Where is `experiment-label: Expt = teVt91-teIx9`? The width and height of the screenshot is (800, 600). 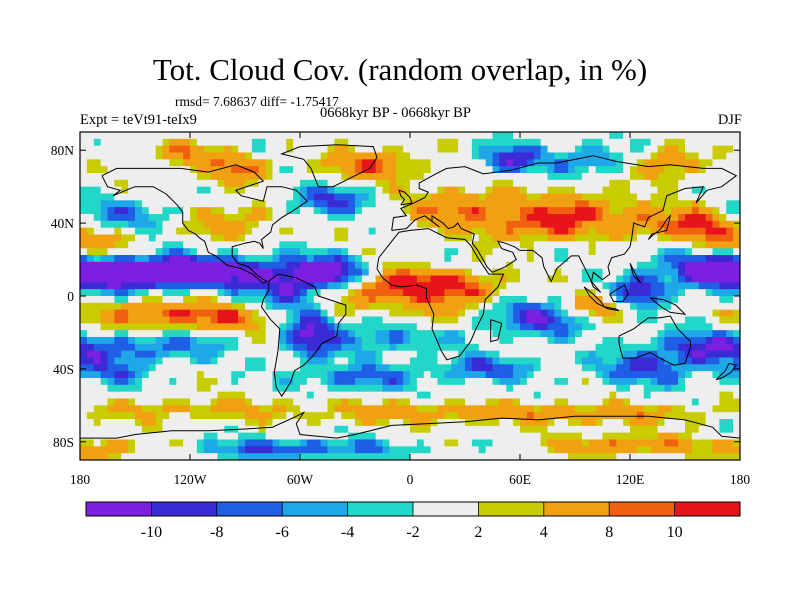 experiment-label: Expt = teVt91-teIx9 is located at coordinates (138, 120).